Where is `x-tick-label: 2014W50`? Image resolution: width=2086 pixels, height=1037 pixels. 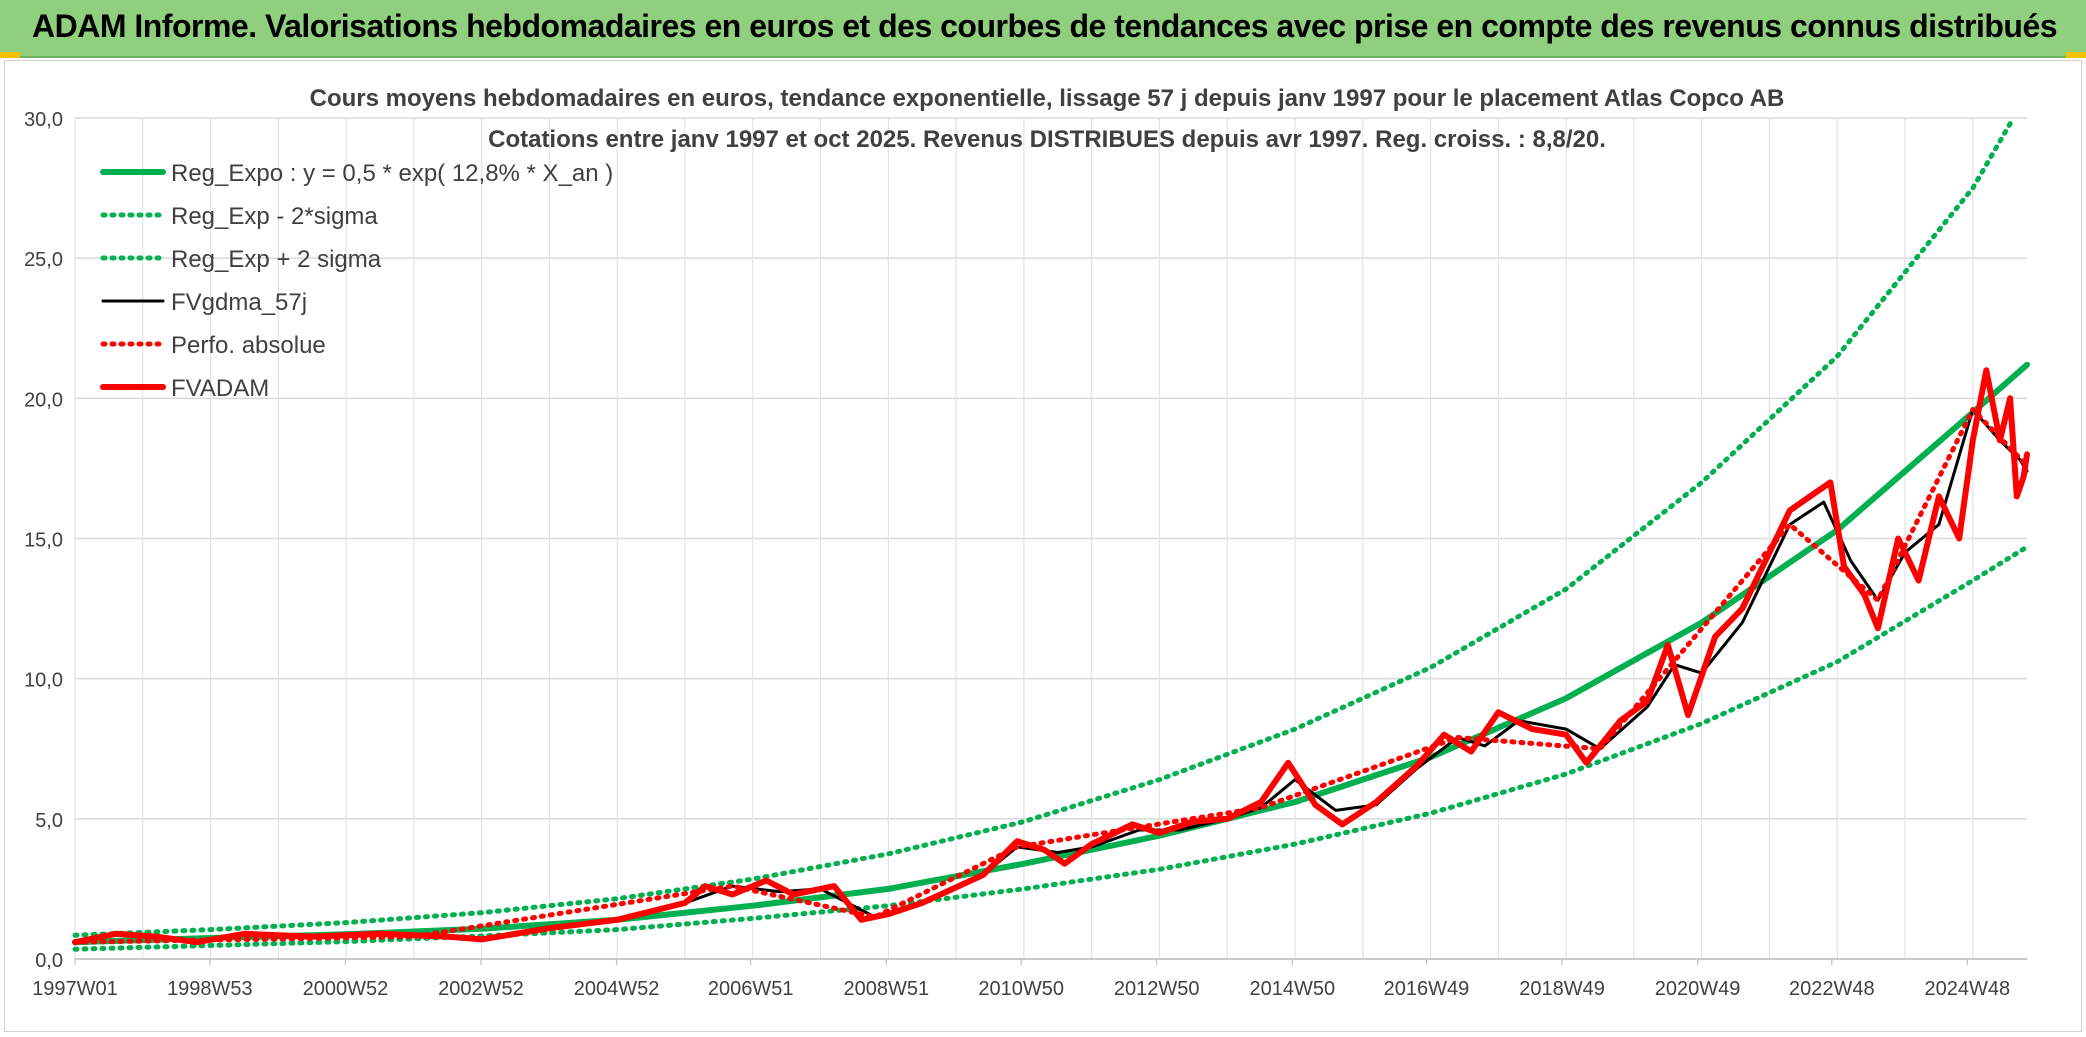 x-tick-label: 2014W50 is located at coordinates (1292, 989).